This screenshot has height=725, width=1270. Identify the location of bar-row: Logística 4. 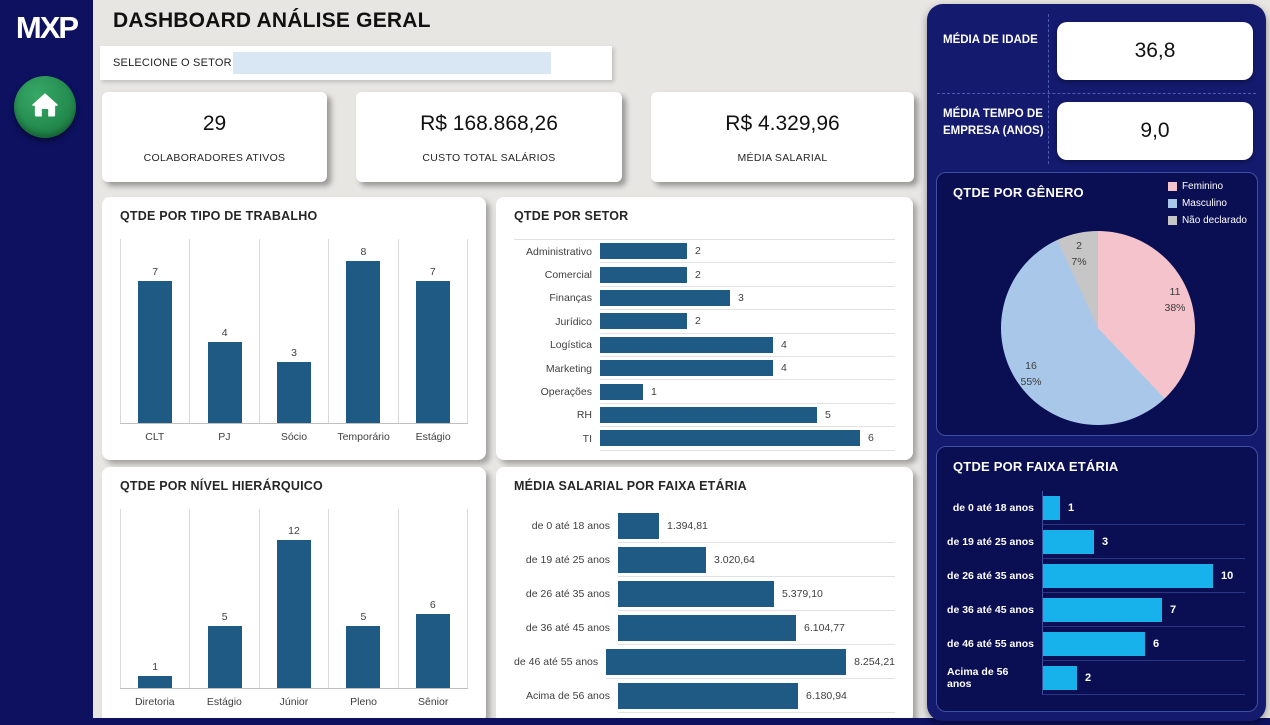
(704, 345).